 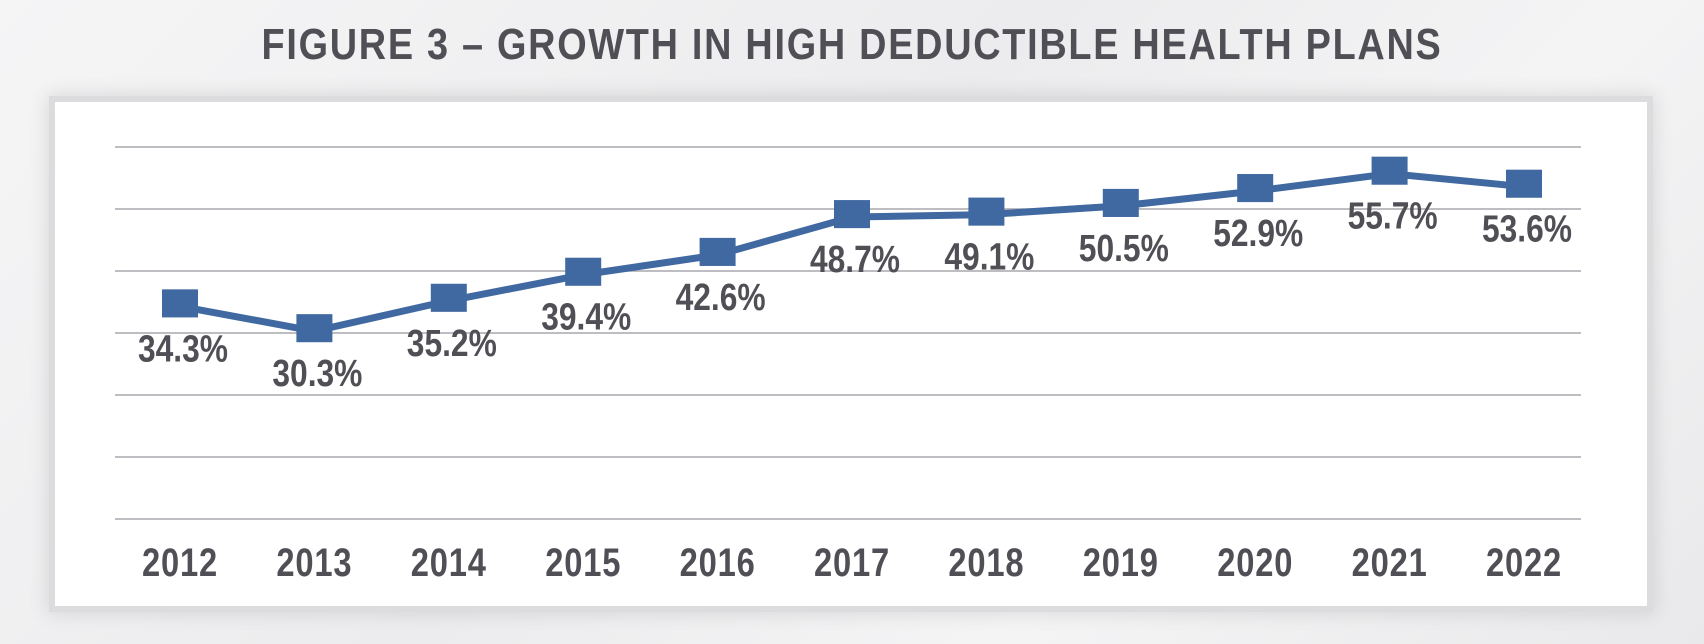 What do you see at coordinates (452, 344) in the screenshot?
I see `data-label: 35.2%` at bounding box center [452, 344].